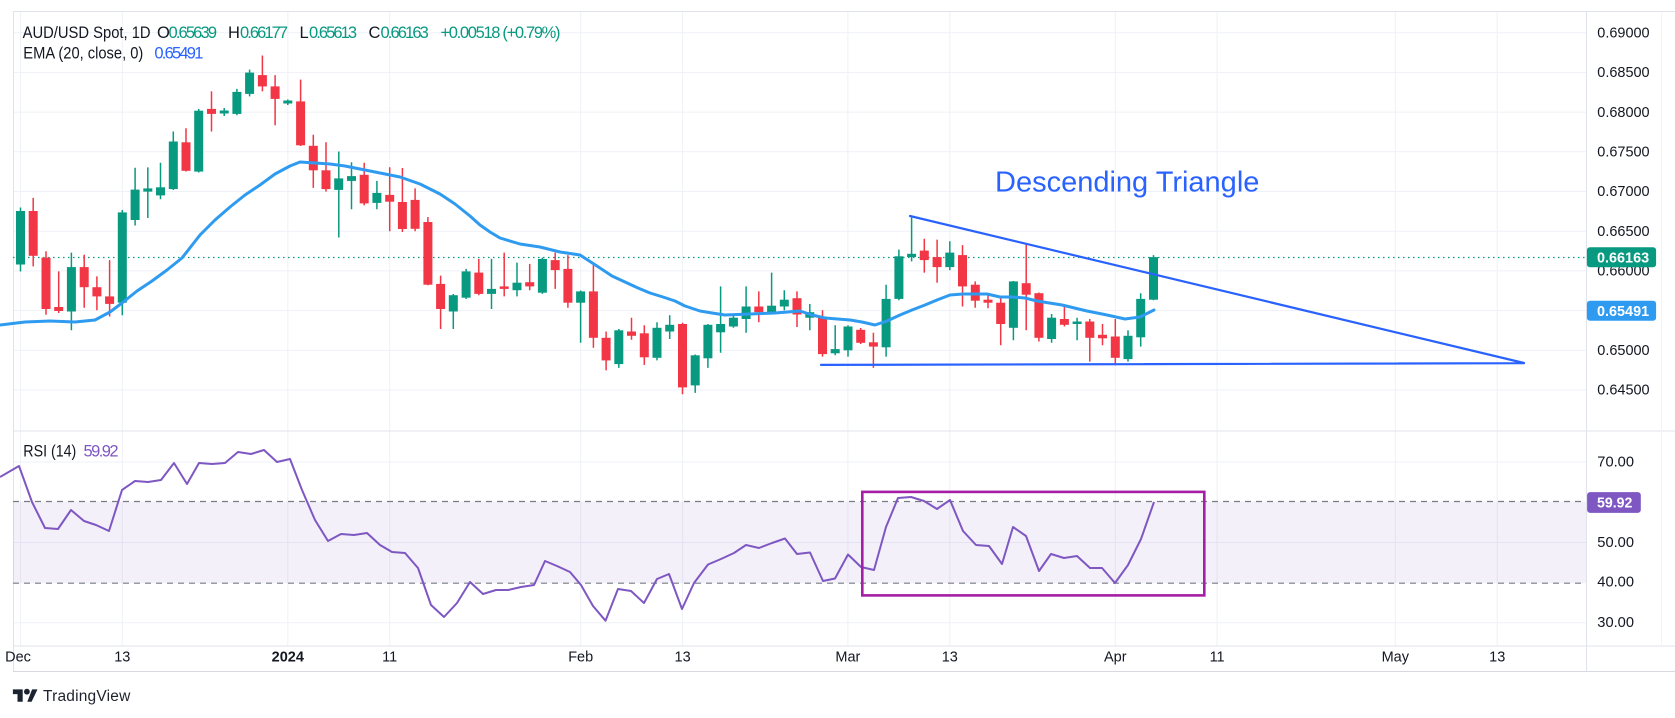 Image resolution: width=1675 pixels, height=718 pixels. Describe the element at coordinates (288, 658) in the screenshot. I see `svg-text: 2024` at that location.